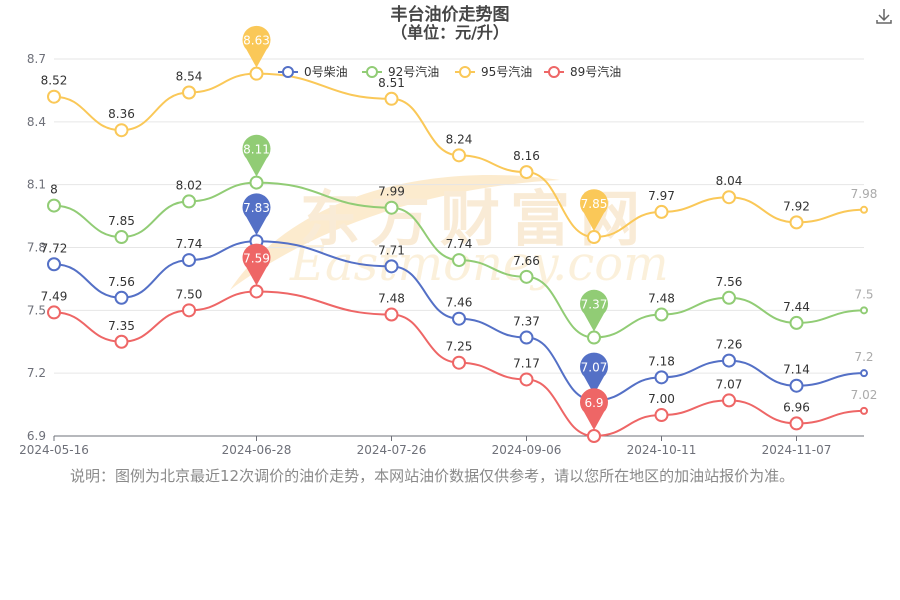 The width and height of the screenshot is (900, 600). Describe the element at coordinates (661, 299) in the screenshot. I see `data-label: 7.48` at that location.